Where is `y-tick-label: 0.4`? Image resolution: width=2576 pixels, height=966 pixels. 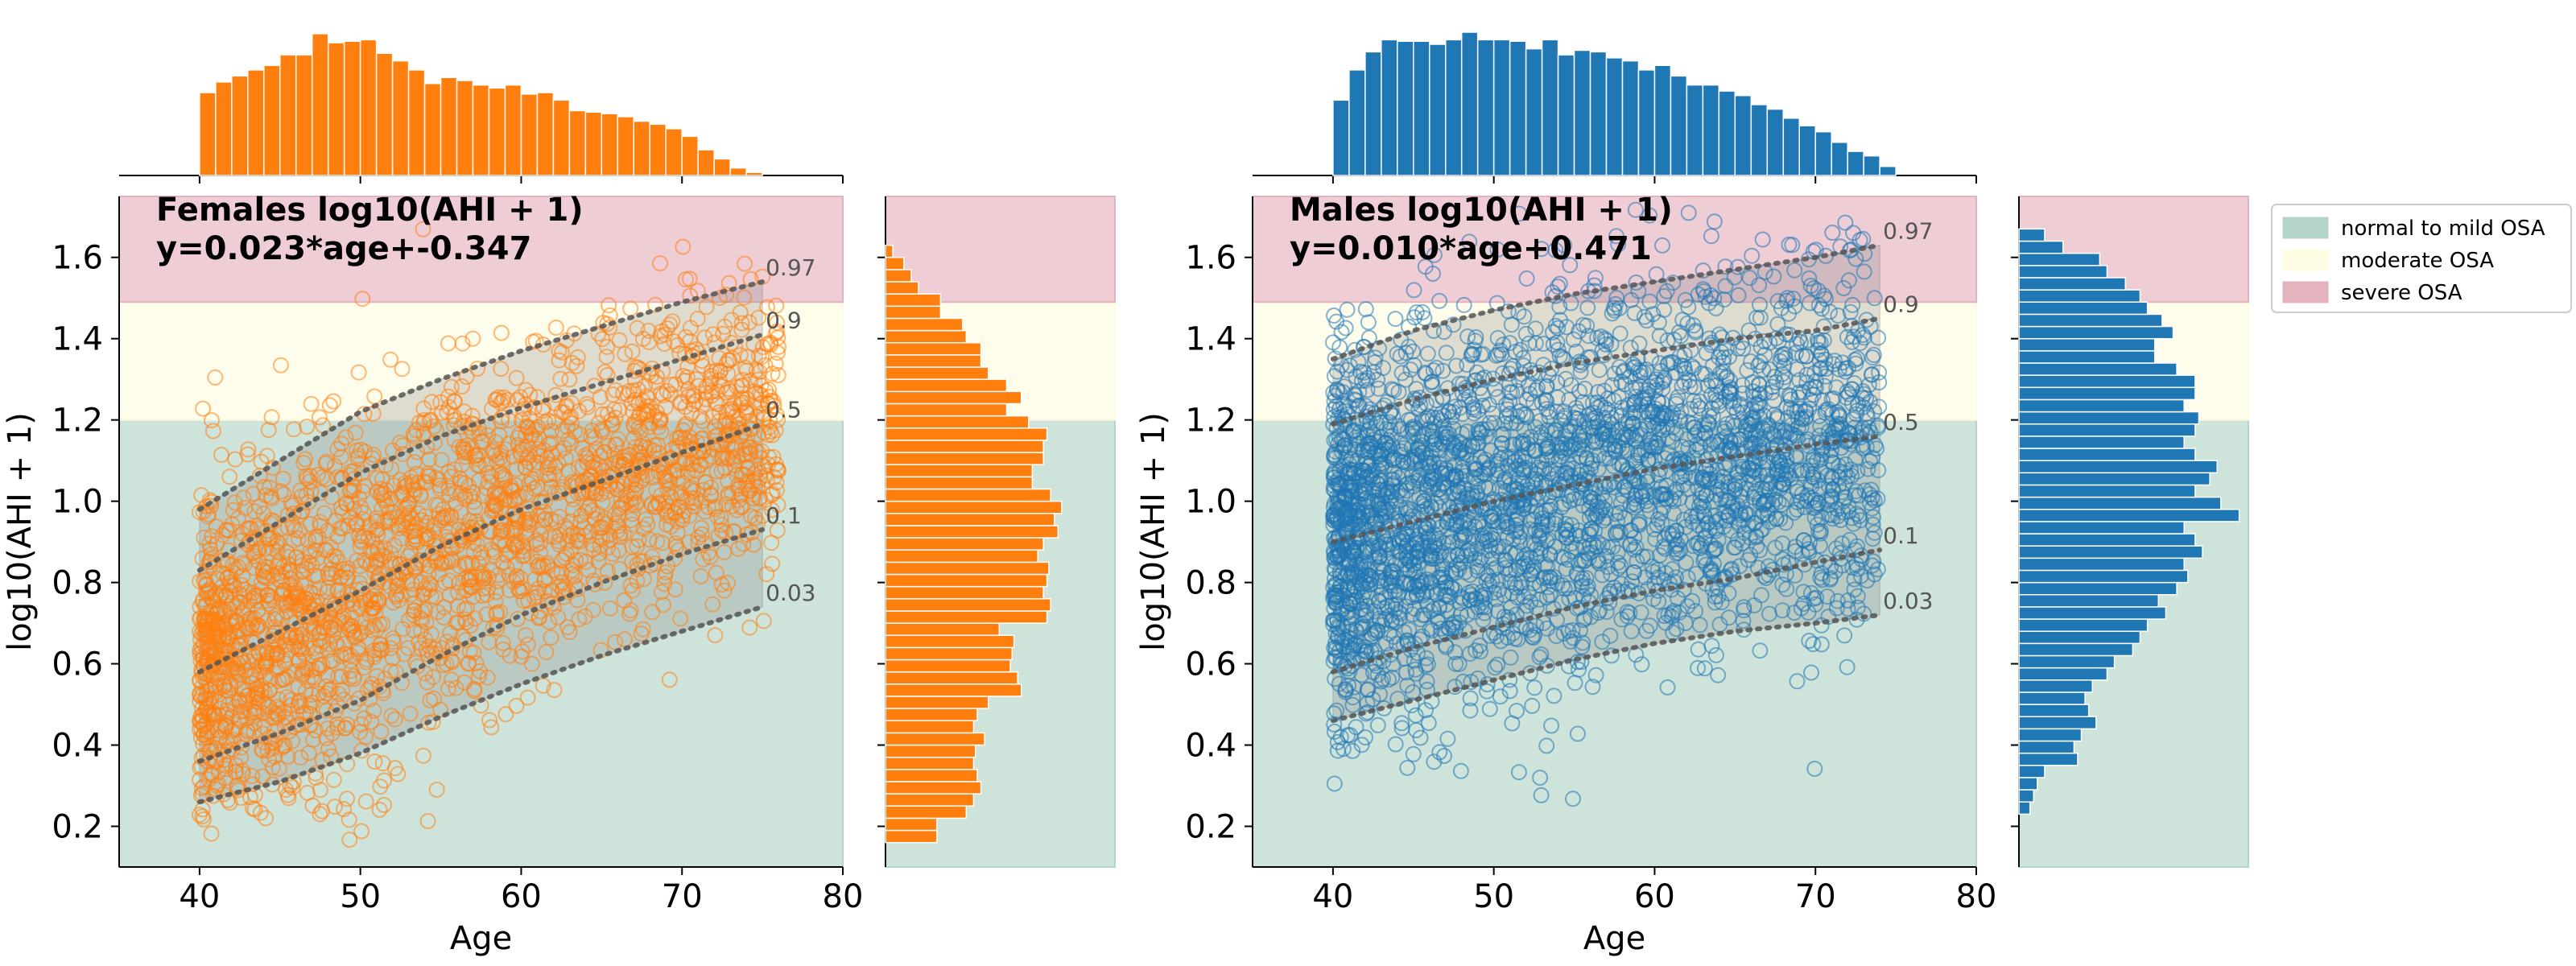
y-tick-label: 0.4 is located at coordinates (77, 746).